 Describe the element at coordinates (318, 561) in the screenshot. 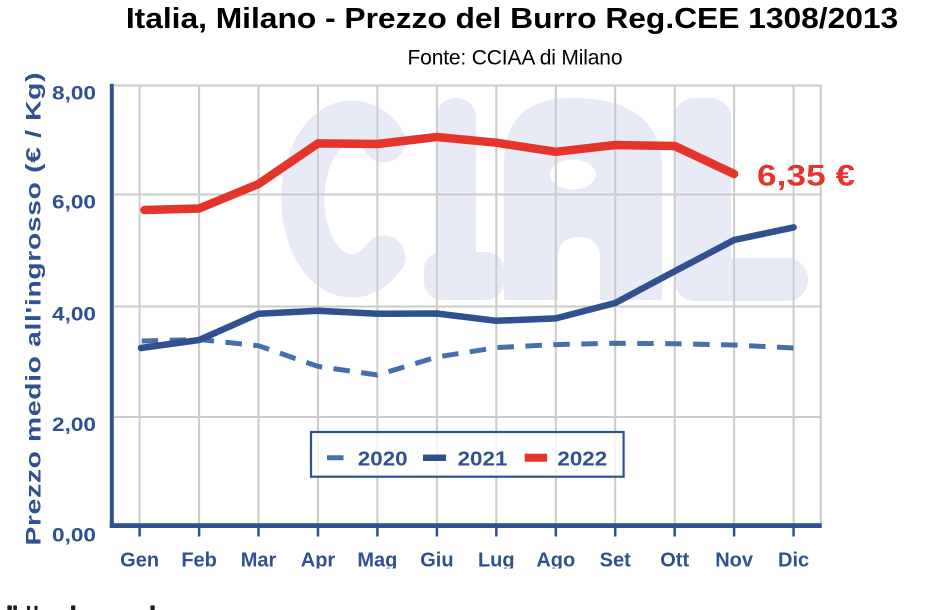

I see `svg-text: Apr` at that location.